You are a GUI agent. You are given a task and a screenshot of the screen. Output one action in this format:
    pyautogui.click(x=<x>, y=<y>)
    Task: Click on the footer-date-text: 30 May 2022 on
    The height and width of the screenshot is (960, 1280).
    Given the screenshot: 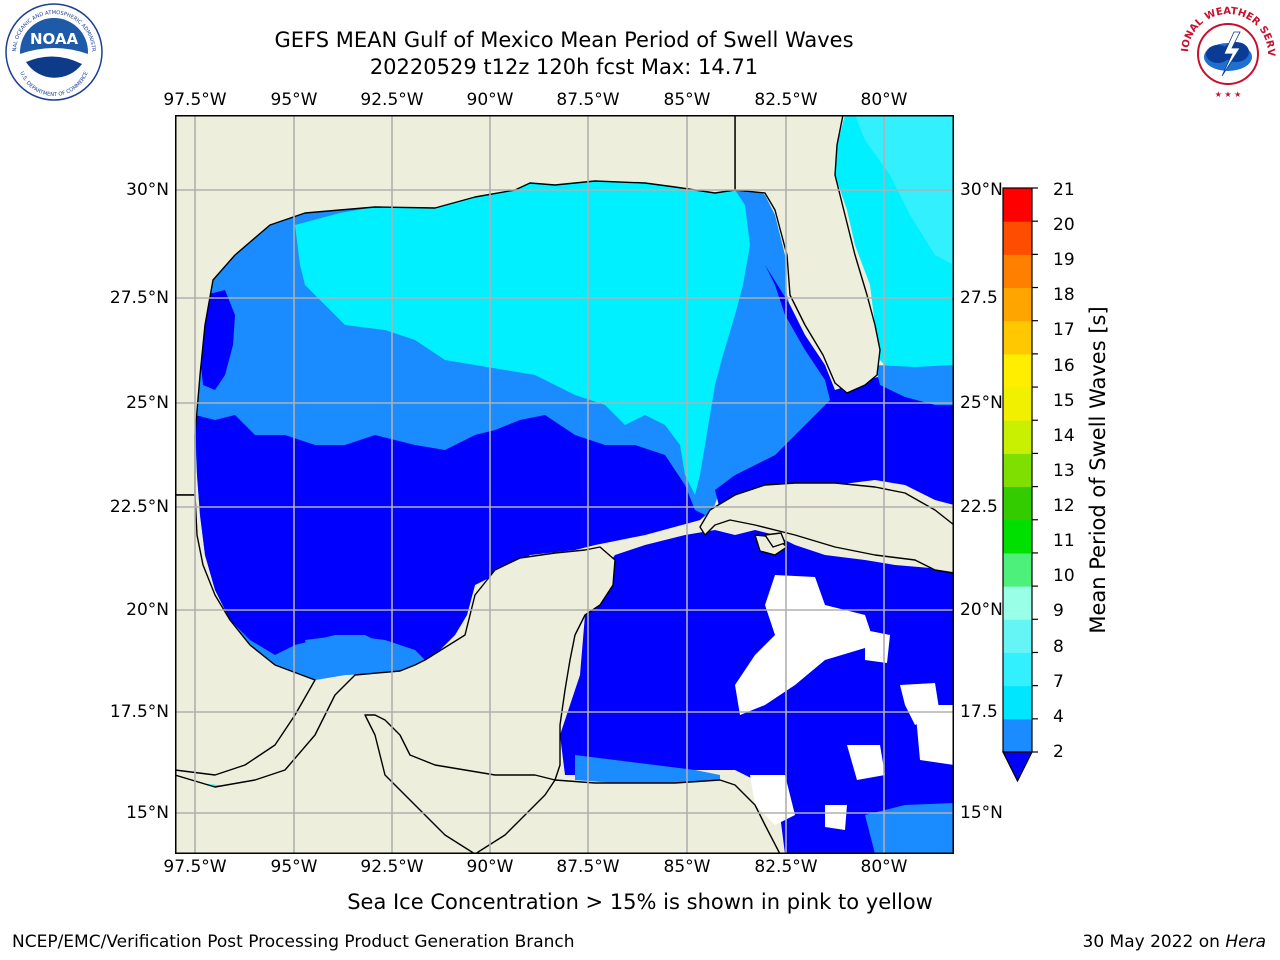 What is the action you would take?
    pyautogui.click(x=1151, y=942)
    